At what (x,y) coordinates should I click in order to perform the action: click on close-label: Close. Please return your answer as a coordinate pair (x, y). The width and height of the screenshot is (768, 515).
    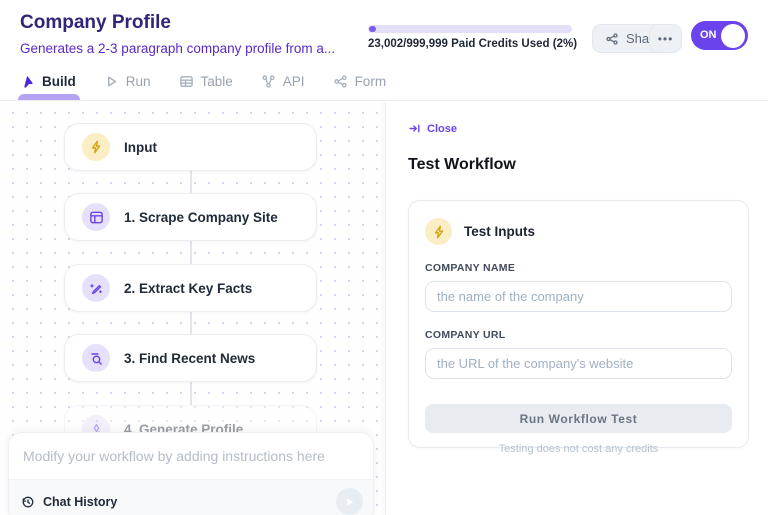
    Looking at the image, I should click on (442, 128).